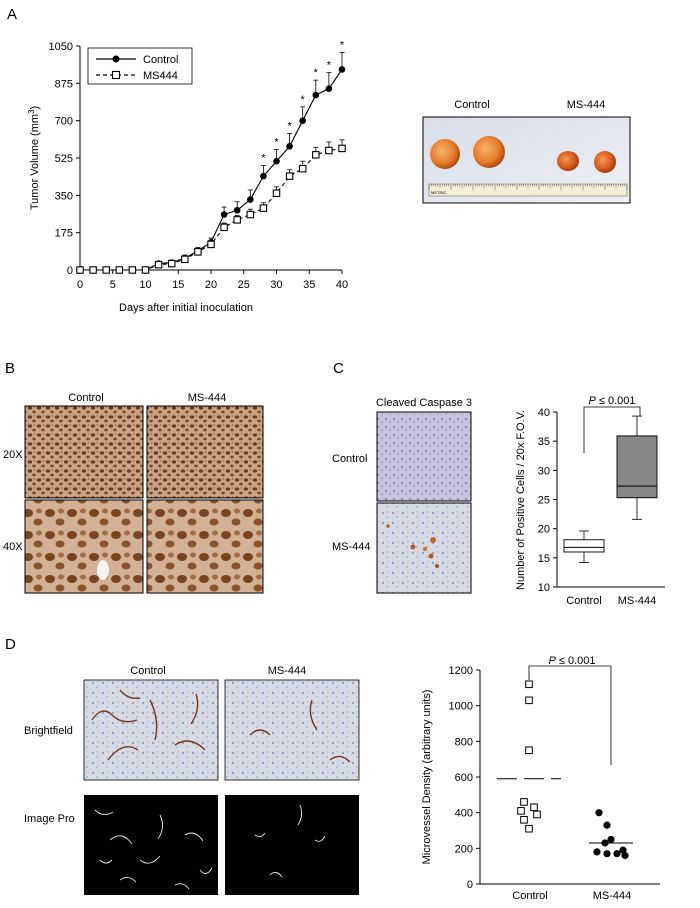 This screenshot has width=700, height=908. What do you see at coordinates (49, 819) in the screenshot?
I see `panel-d-row-imagepro: Image Pro` at bounding box center [49, 819].